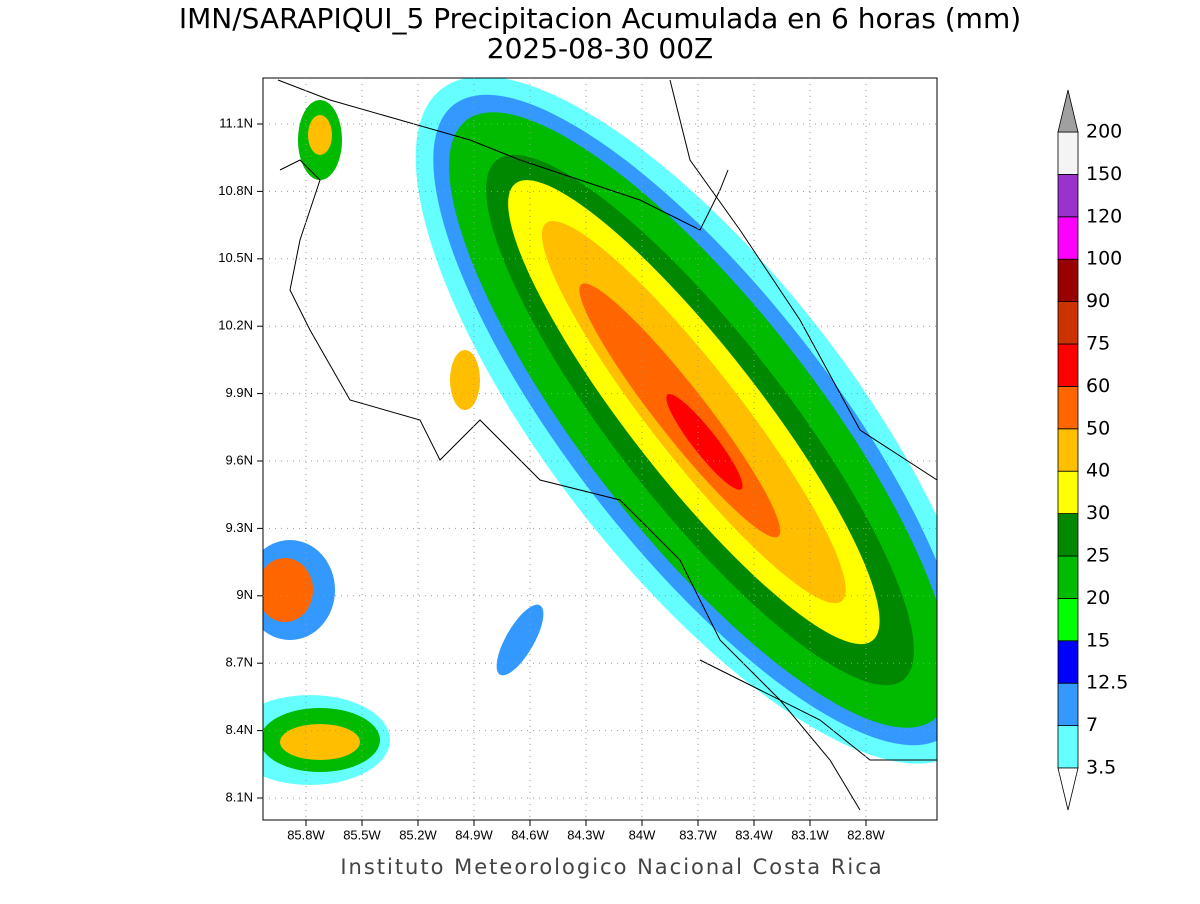  I want to click on colorbar-label: 50, so click(1098, 428).